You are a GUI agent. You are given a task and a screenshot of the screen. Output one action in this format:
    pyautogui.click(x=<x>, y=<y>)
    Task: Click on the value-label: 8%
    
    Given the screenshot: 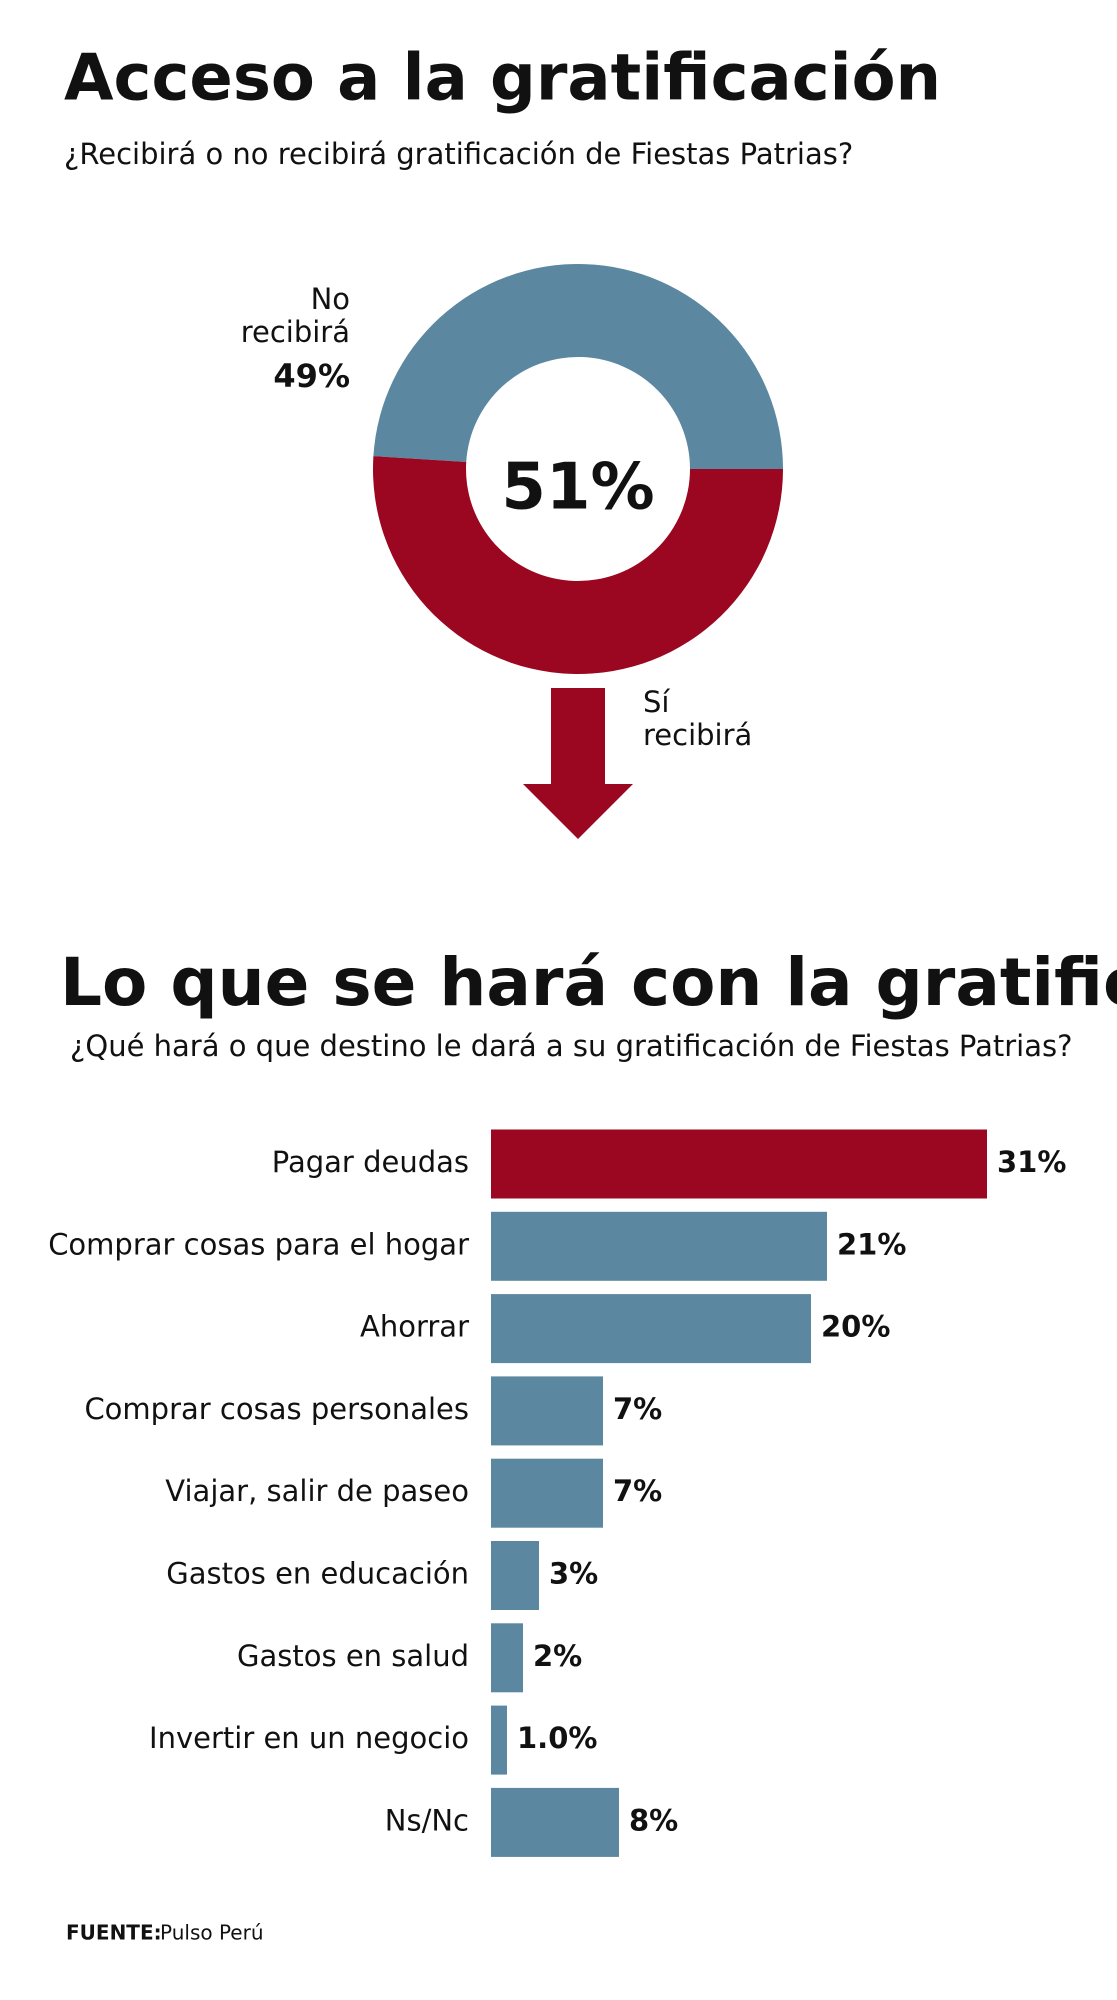 What is the action you would take?
    pyautogui.click(x=653, y=1820)
    